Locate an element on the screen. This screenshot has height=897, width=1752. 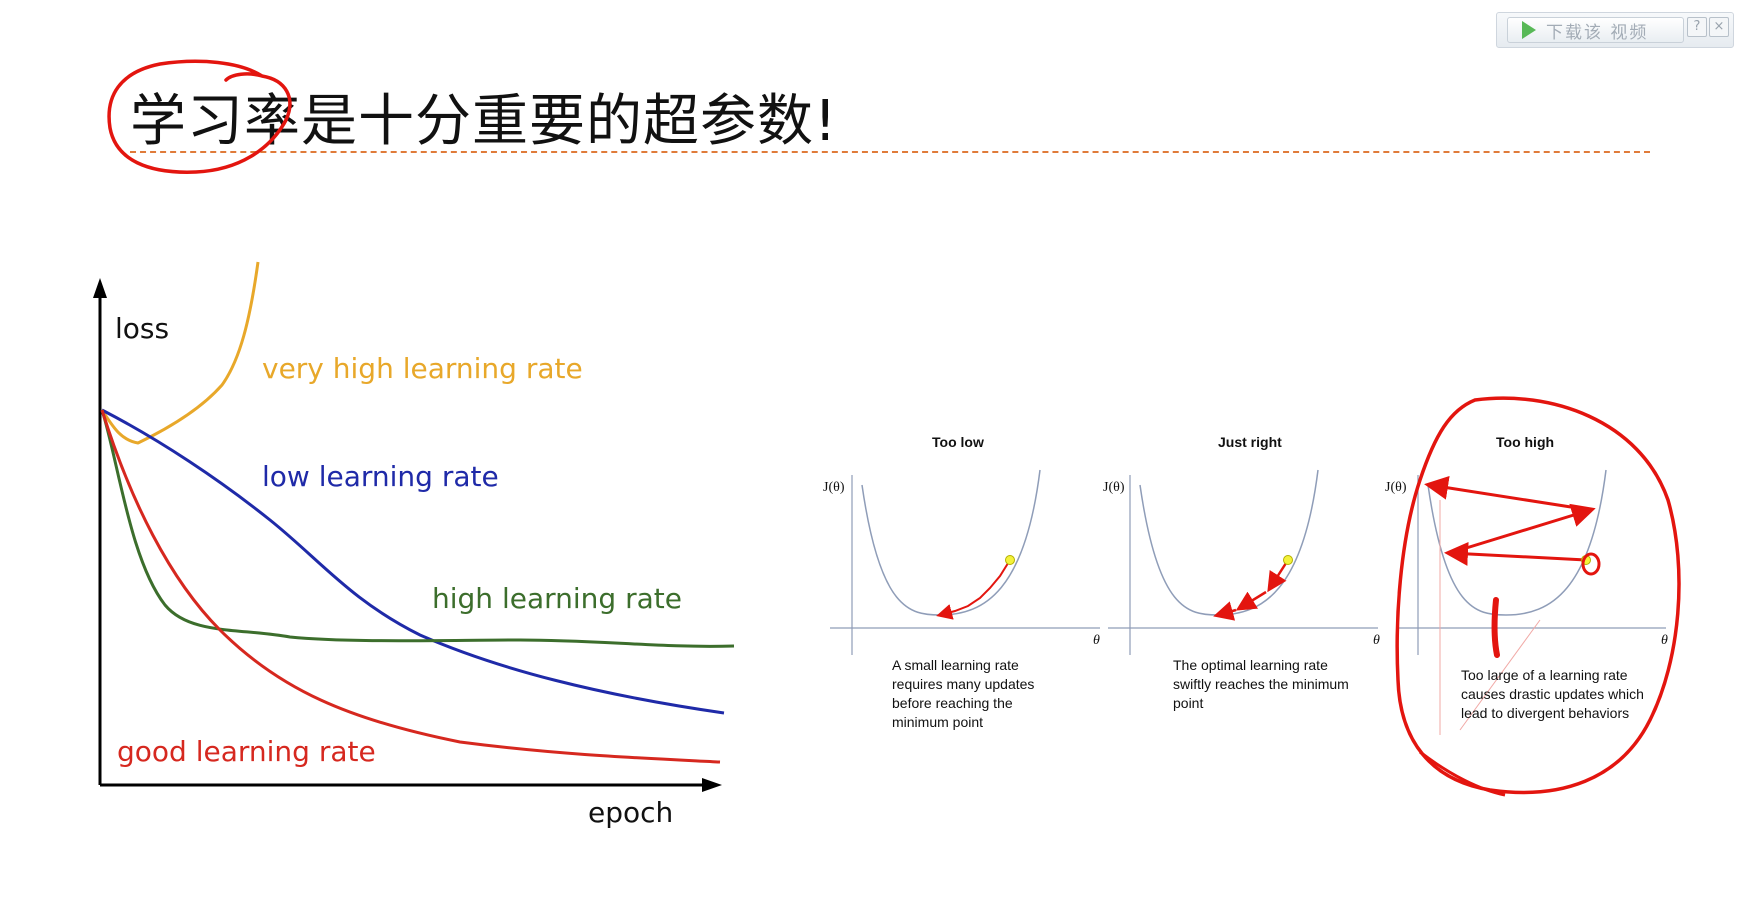
annotation-tail is located at coordinates (1462, 773).